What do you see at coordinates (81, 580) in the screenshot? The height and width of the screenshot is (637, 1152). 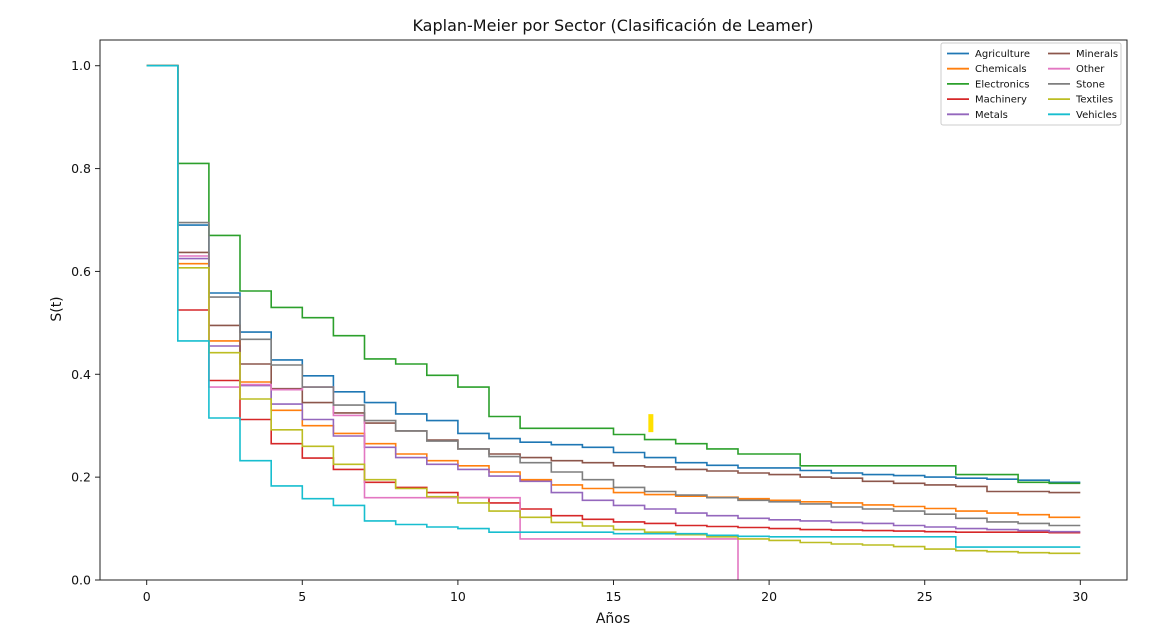 I see `y-tick-label: 0.0` at bounding box center [81, 580].